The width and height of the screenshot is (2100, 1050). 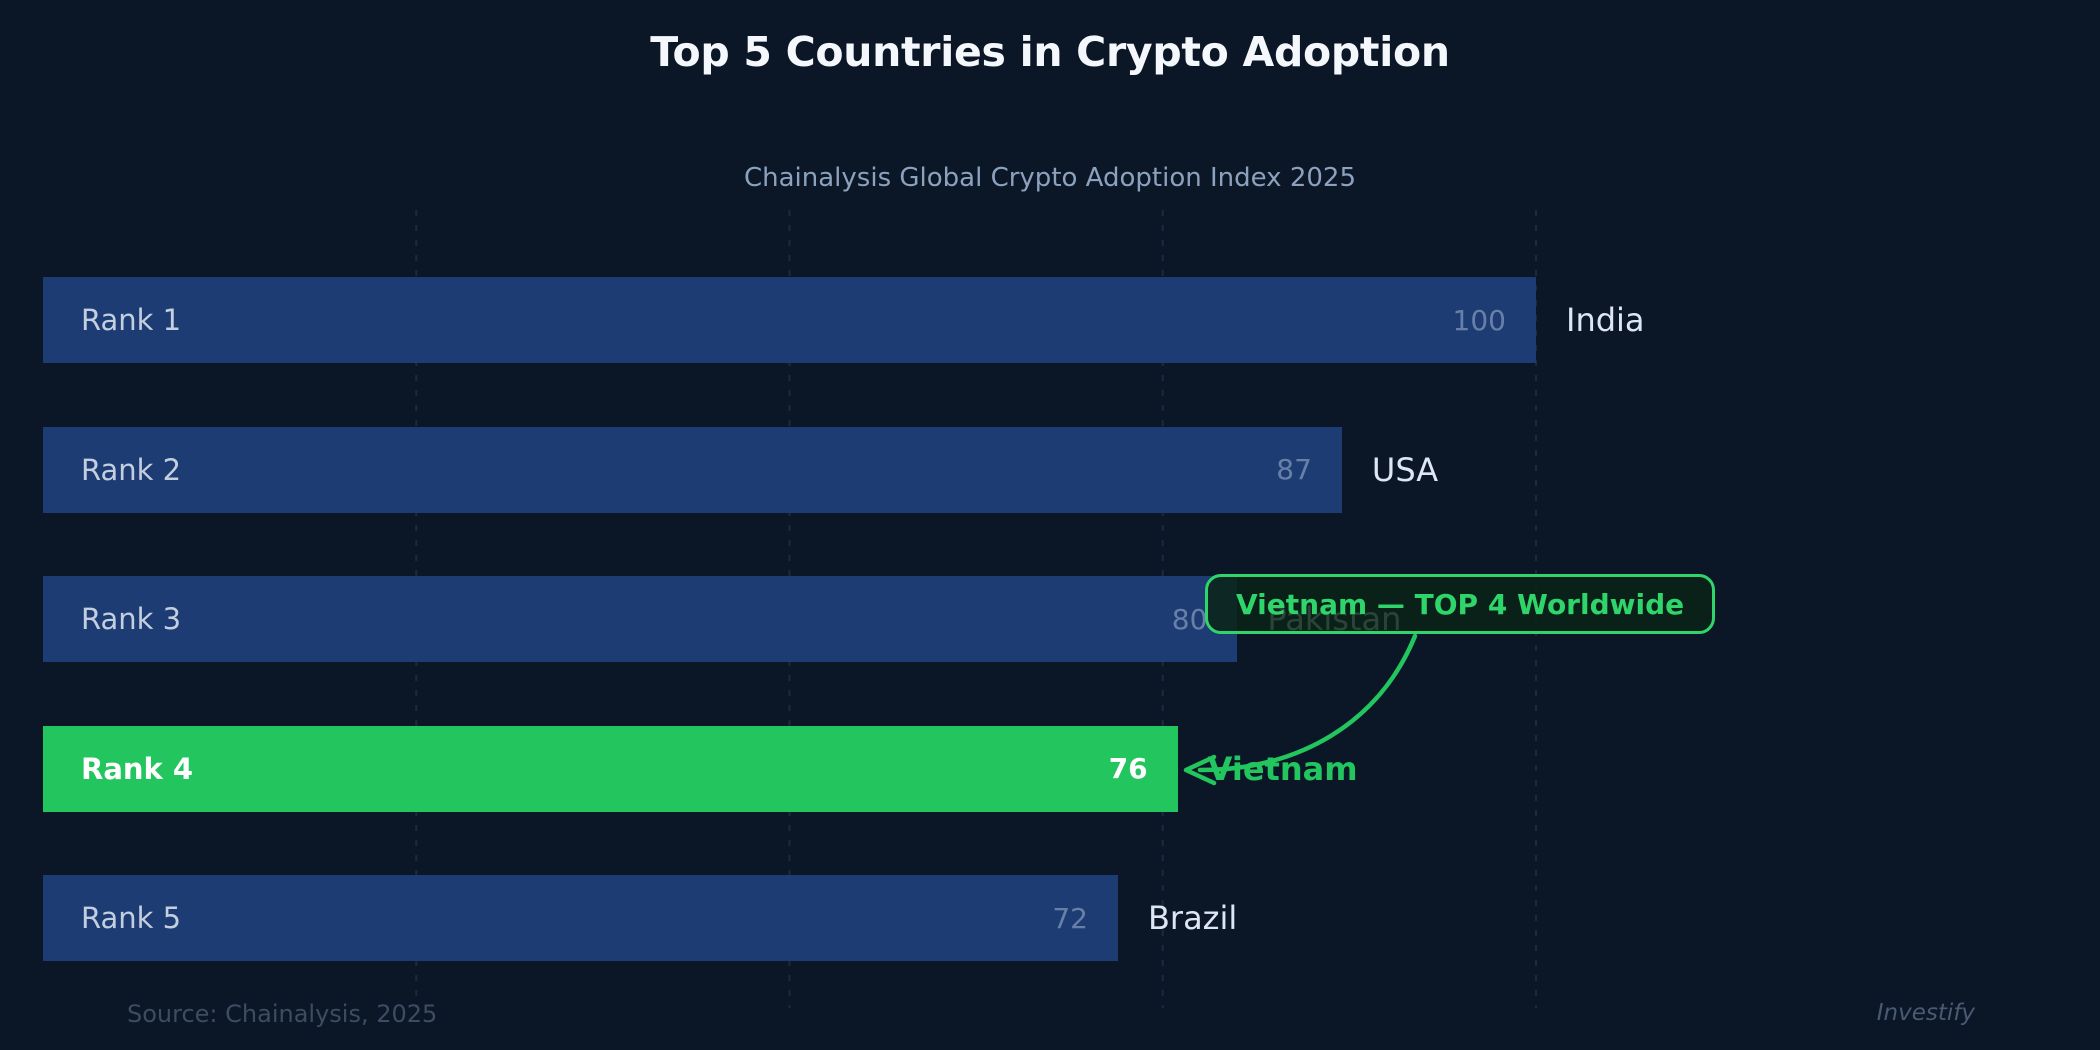 I want to click on value-label: 72, so click(x=1070, y=918).